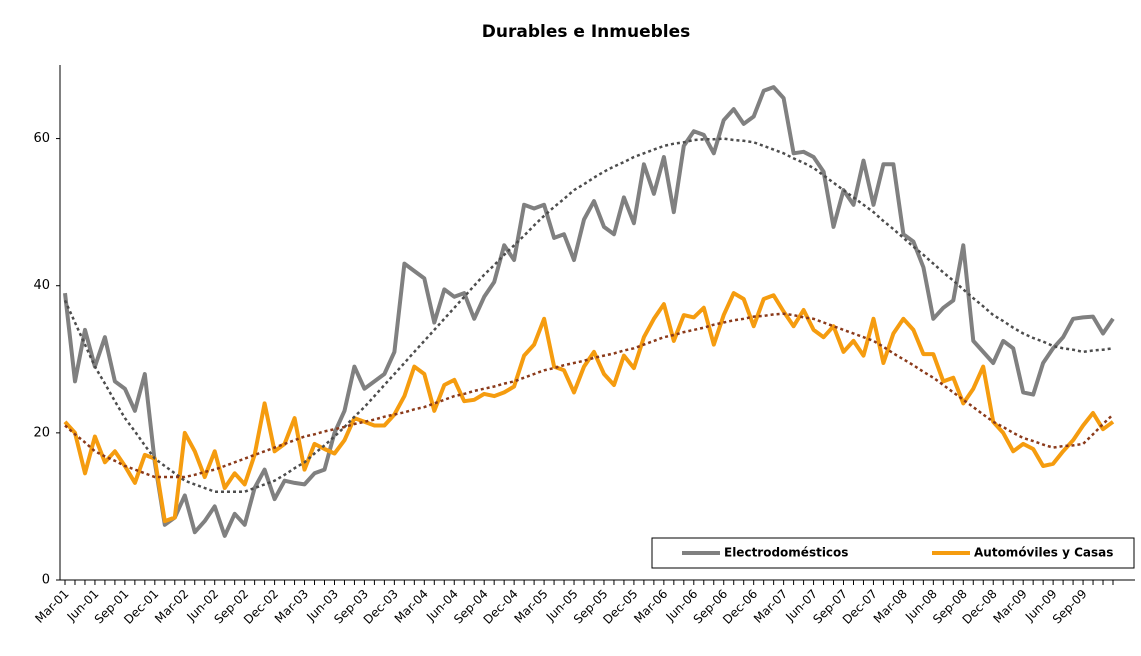 The image size is (1141, 656). Describe the element at coordinates (46, 580) in the screenshot. I see `y-tick-label: 0` at that location.